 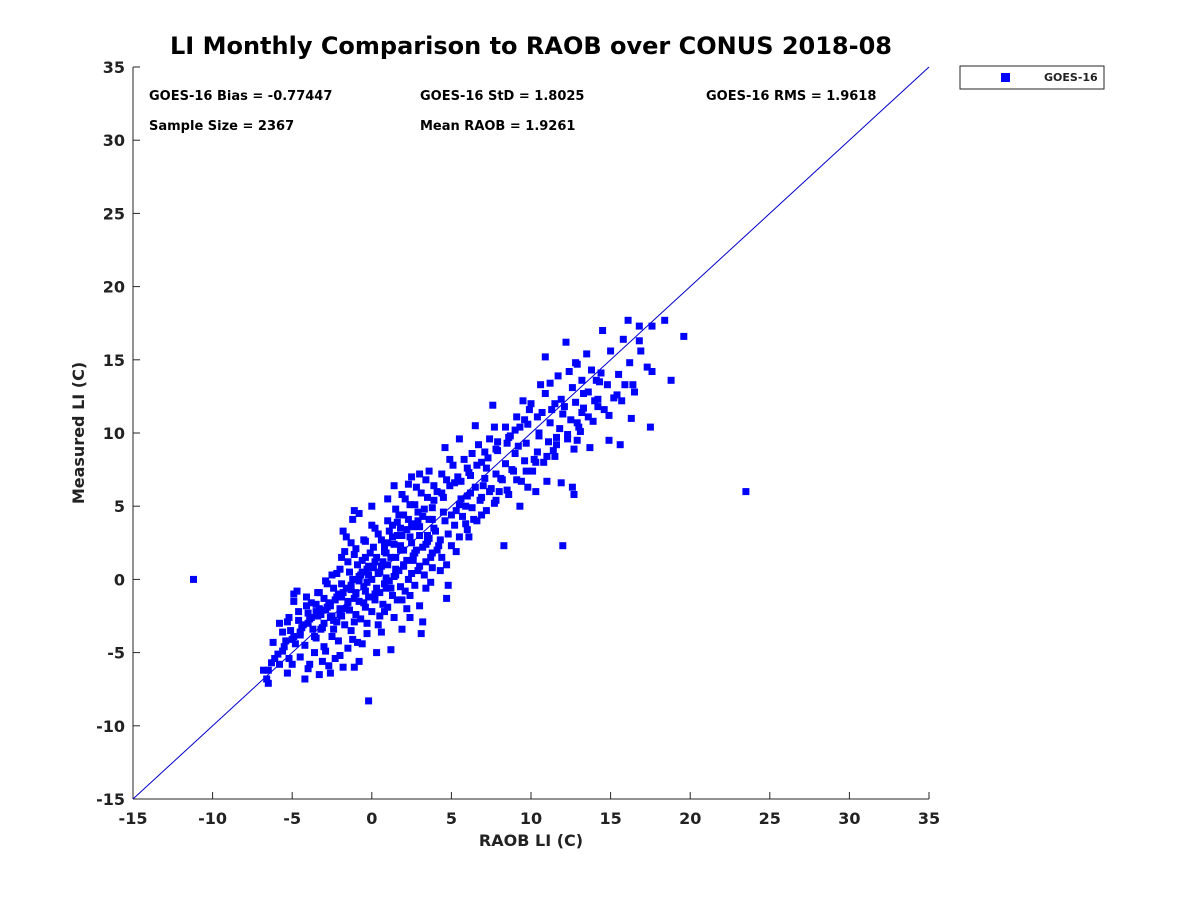 I want to click on stat-rms: GOES-16 RMS = 1.9618, so click(x=791, y=96).